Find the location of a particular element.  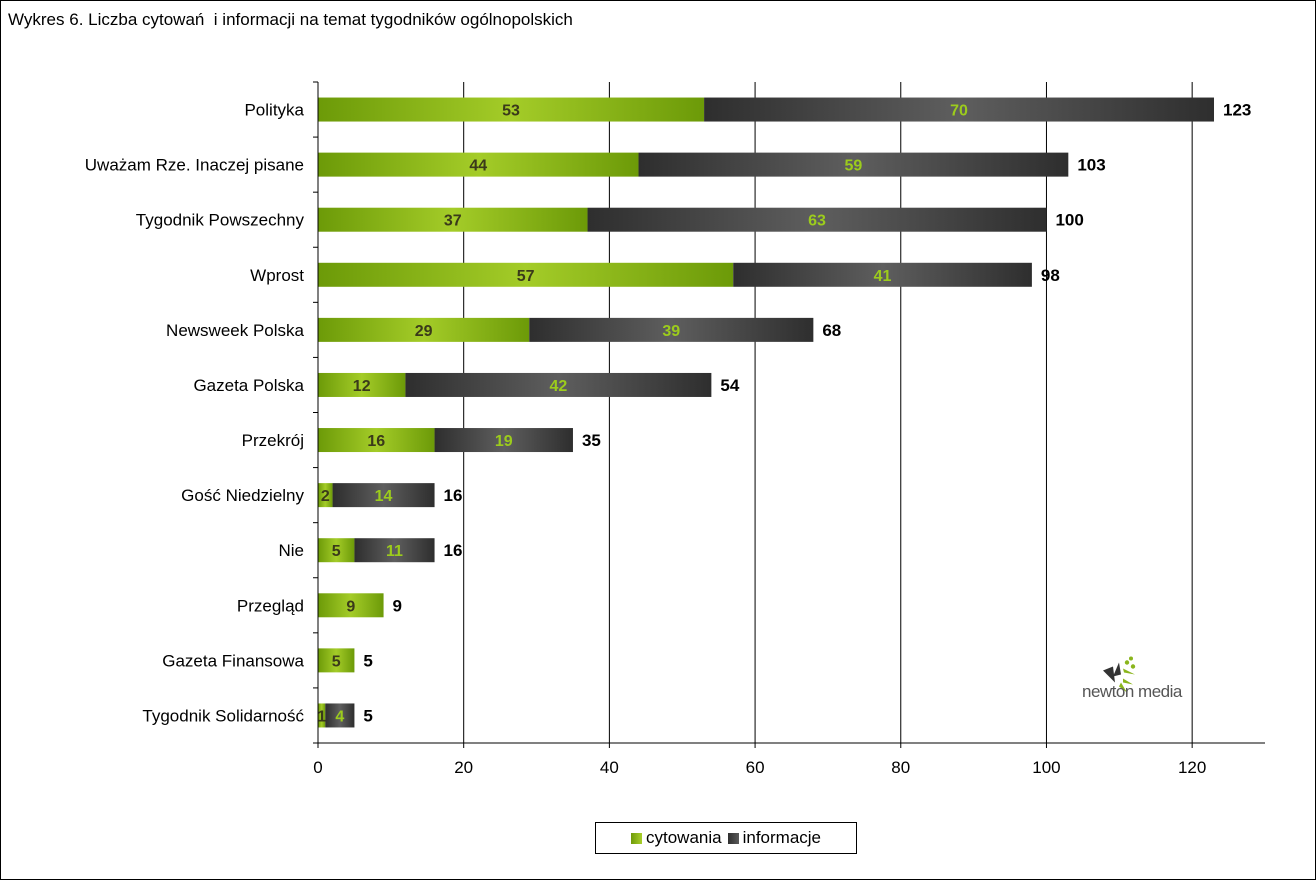

data-label-cytowania: 57 is located at coordinates (526, 276).